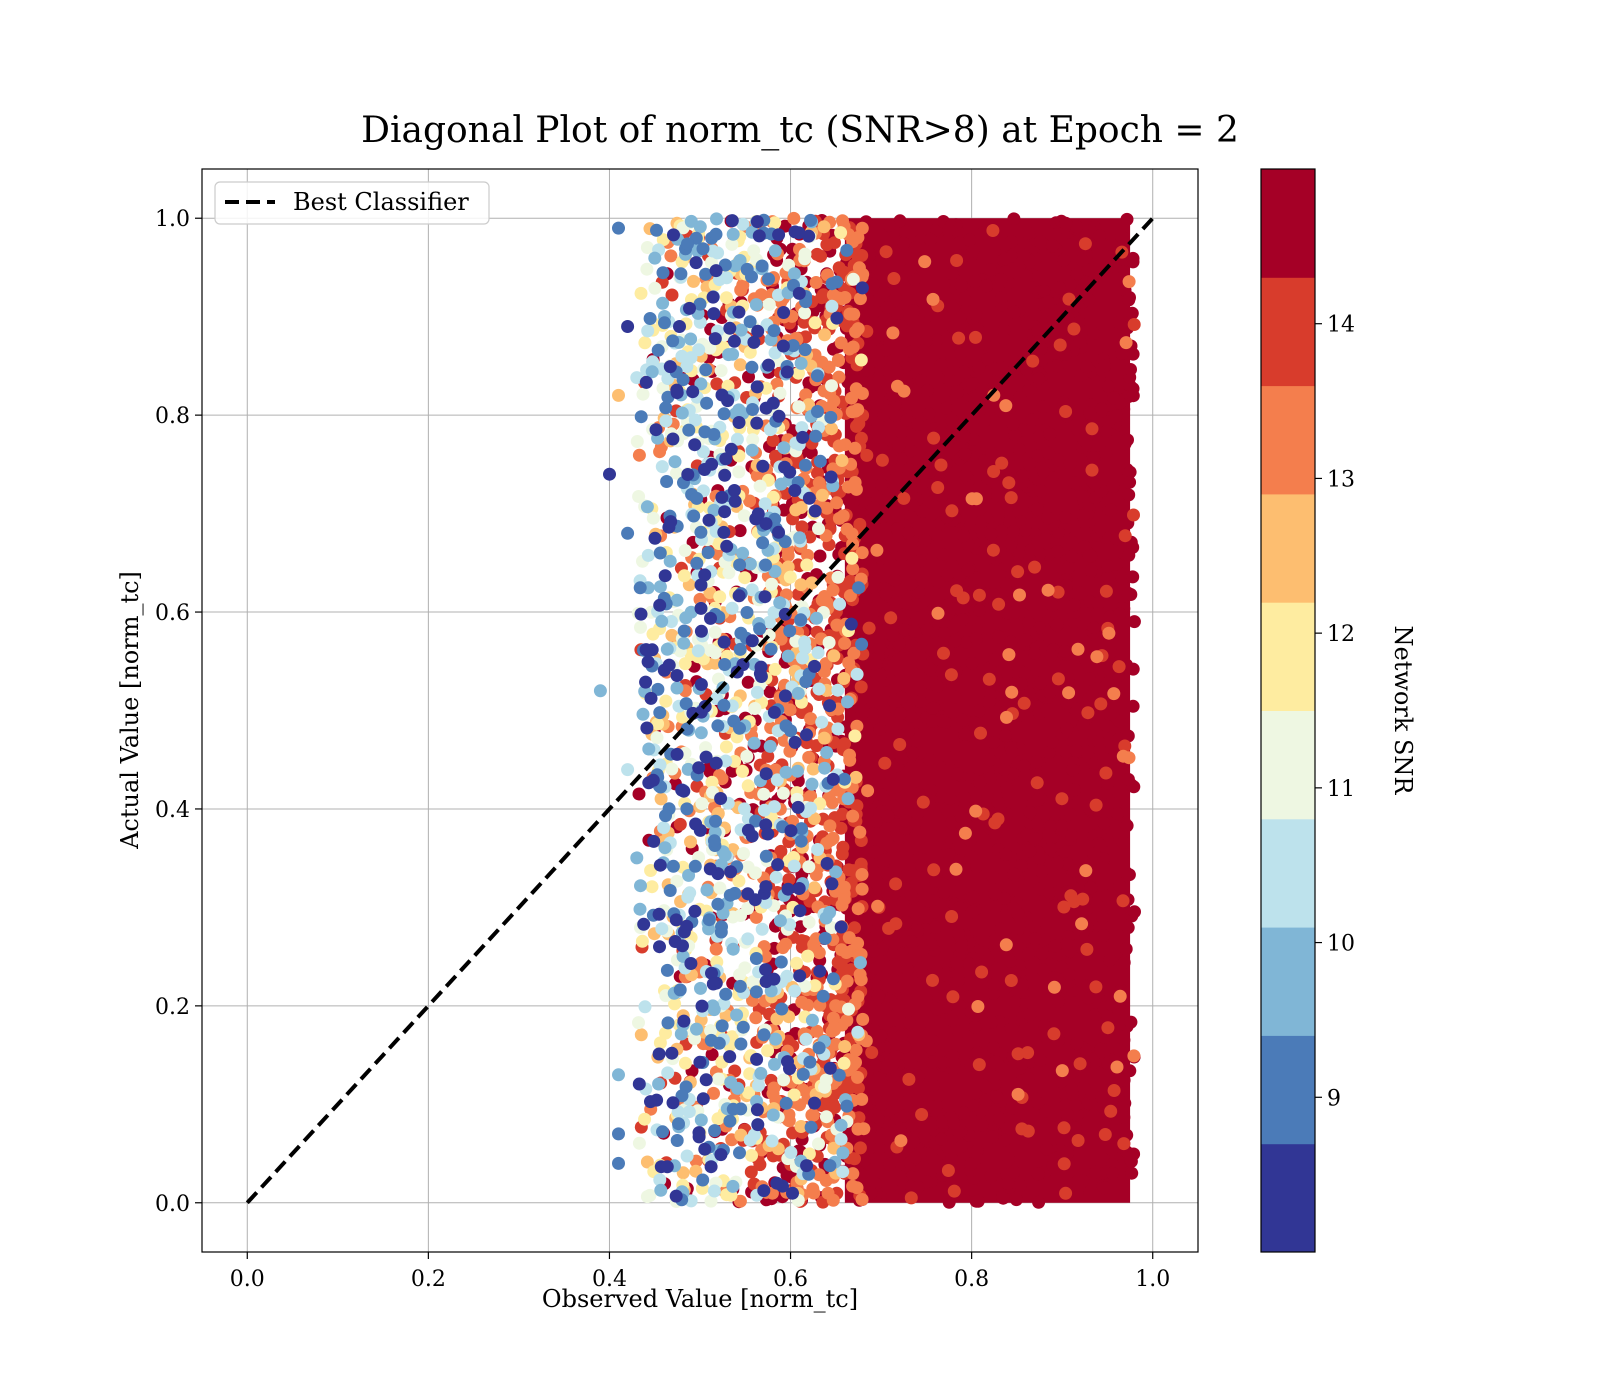  I want to click on x-tick-label: 1.0, so click(1152, 1279).